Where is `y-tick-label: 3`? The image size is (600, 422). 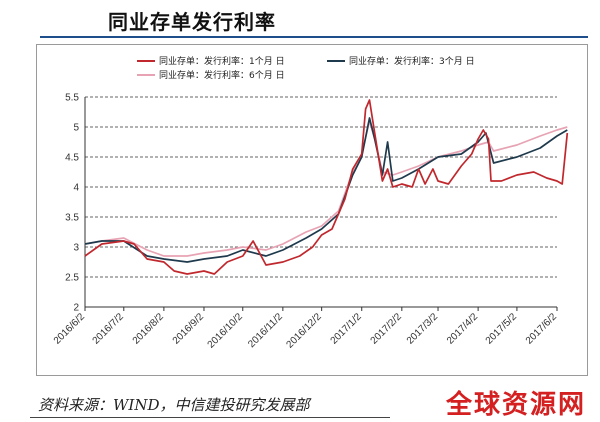 y-tick-label: 3 is located at coordinates (76, 248).